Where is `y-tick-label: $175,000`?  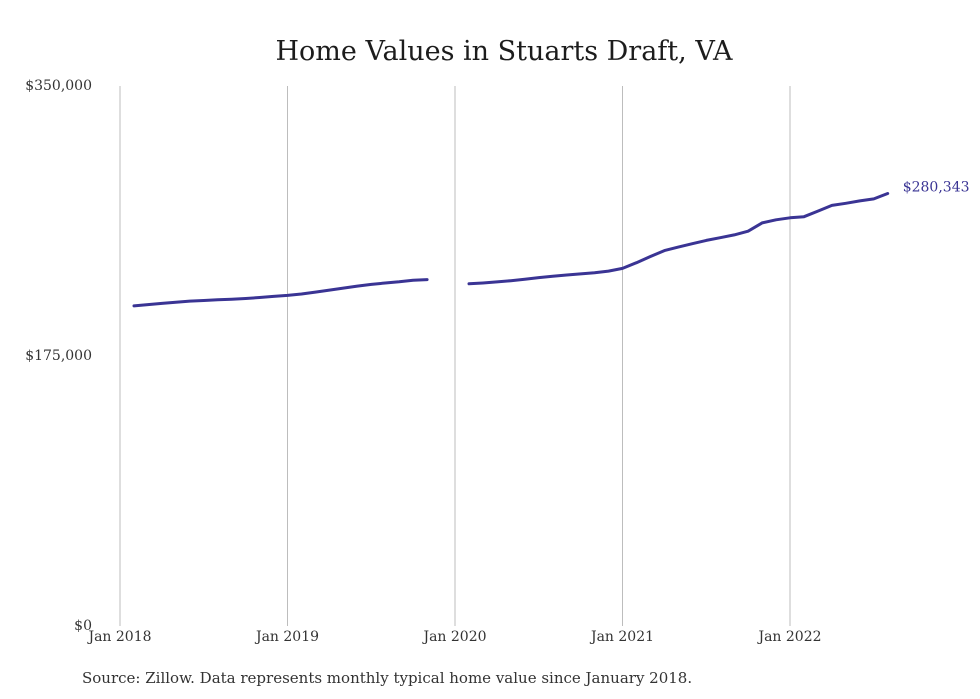
y-tick-label: $175,000 is located at coordinates (58, 356).